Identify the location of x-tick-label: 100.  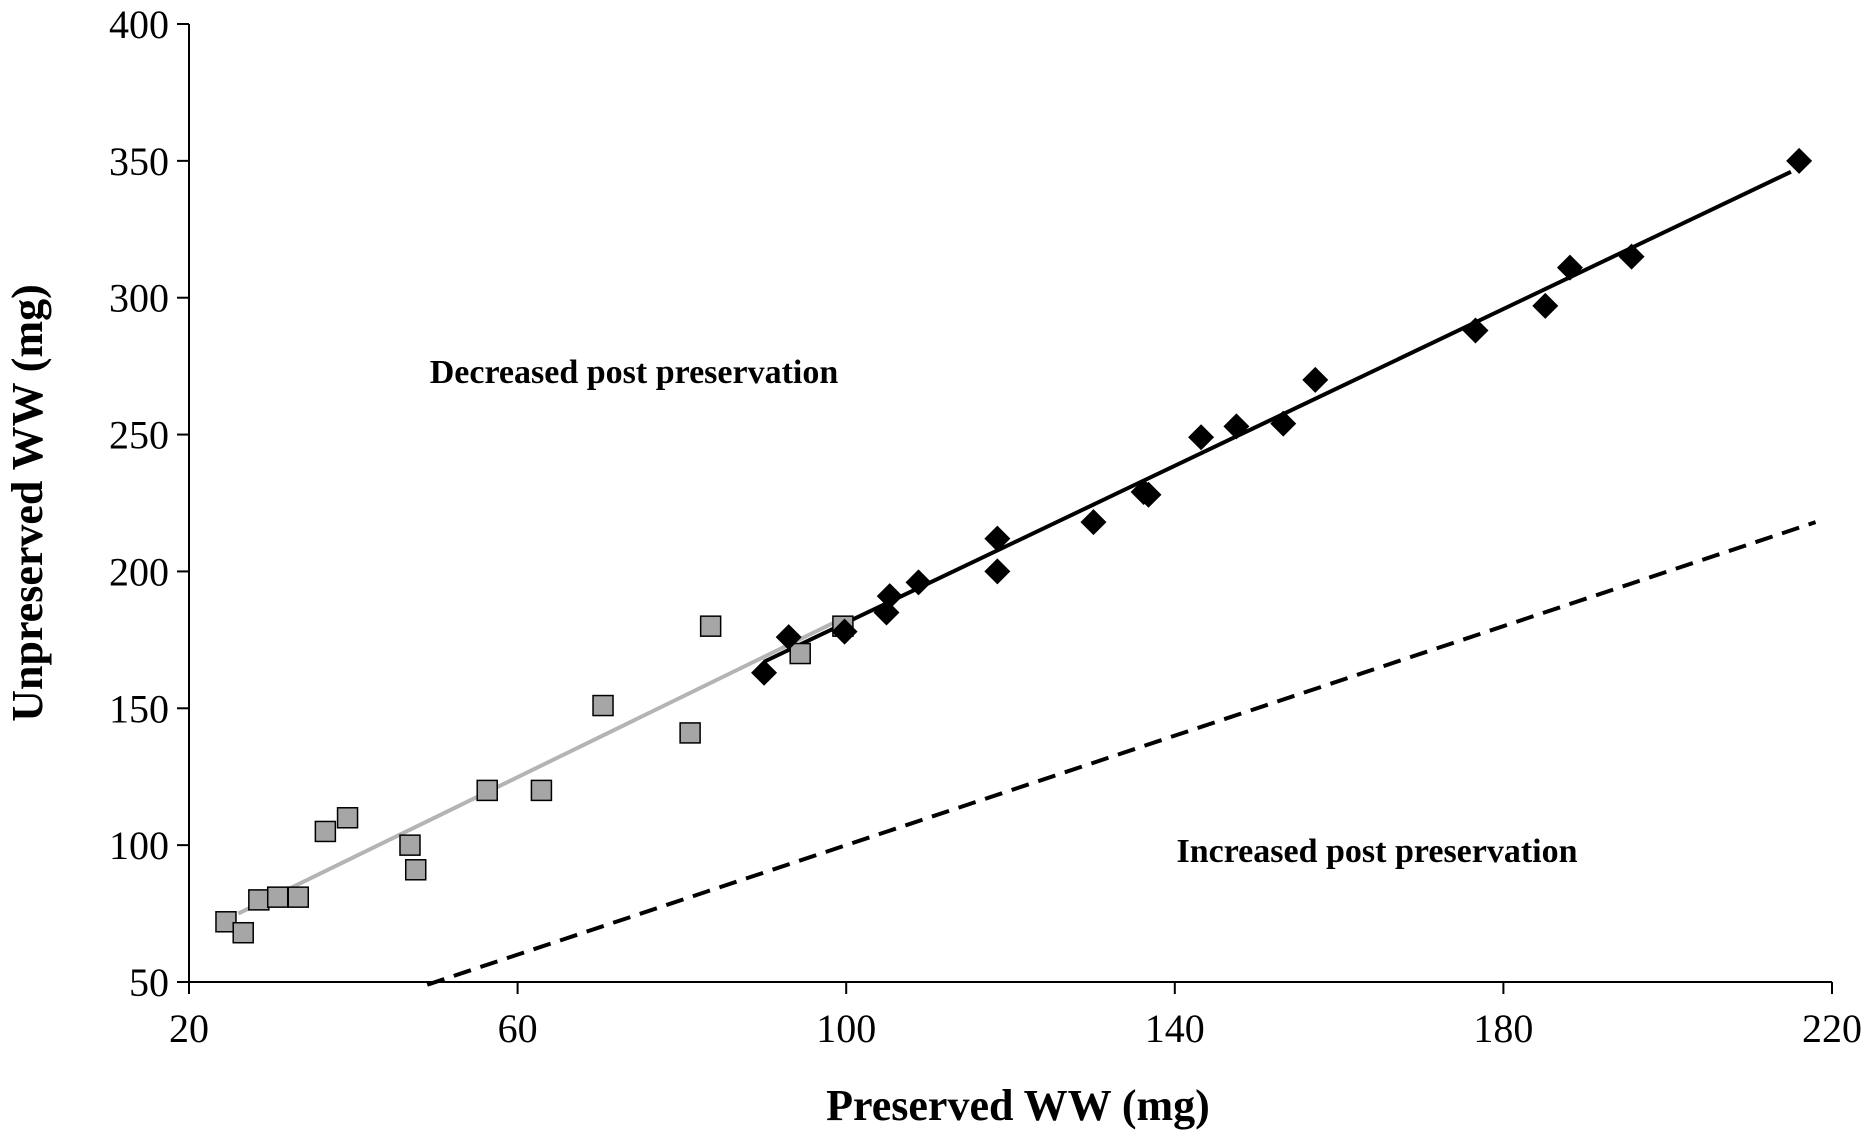
(846, 1028).